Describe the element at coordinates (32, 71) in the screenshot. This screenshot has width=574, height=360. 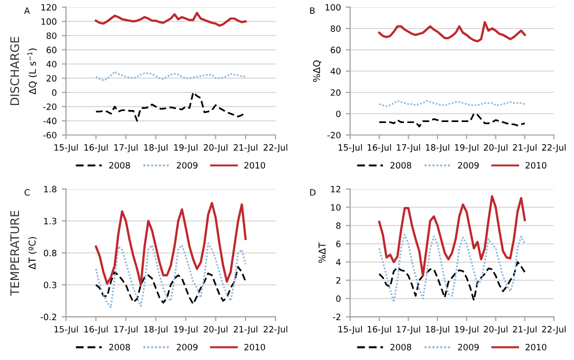
I see `y-axis-title: ΔQ (L s$^{−1}$)` at that location.